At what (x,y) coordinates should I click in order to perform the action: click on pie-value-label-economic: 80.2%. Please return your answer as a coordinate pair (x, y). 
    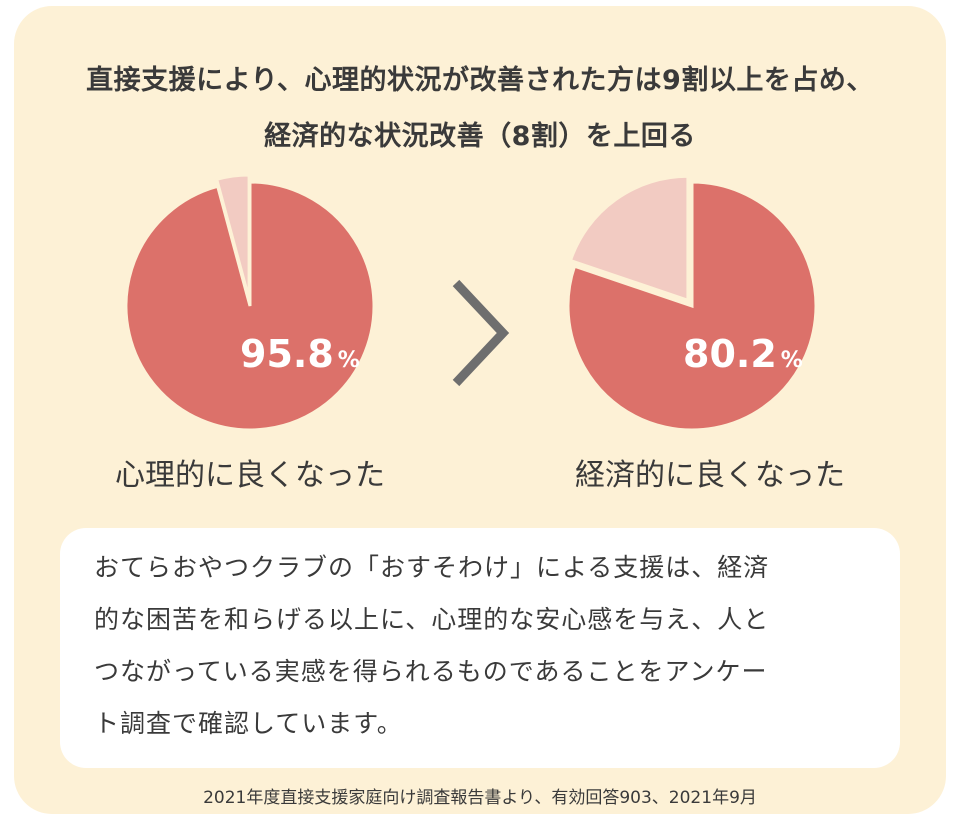
    Looking at the image, I should click on (743, 354).